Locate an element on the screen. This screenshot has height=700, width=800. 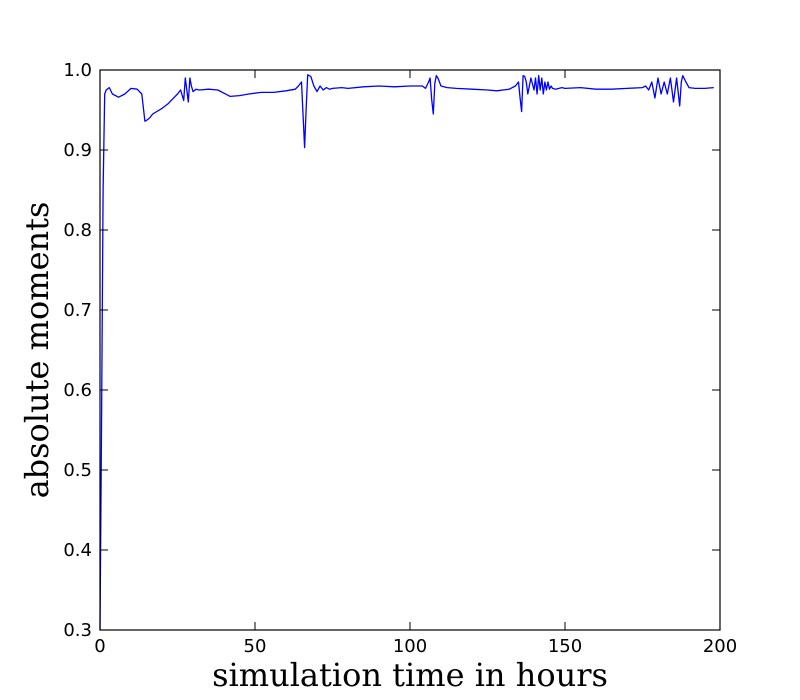
x-tick-label: 50 is located at coordinates (255, 646).